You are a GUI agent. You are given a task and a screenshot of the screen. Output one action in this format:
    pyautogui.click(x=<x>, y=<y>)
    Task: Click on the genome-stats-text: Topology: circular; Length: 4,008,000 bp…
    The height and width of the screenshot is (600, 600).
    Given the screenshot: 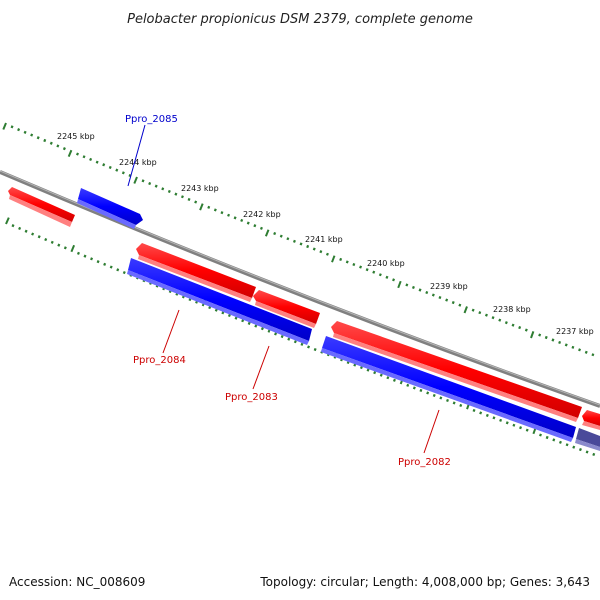 What is the action you would take?
    pyautogui.click(x=424, y=582)
    